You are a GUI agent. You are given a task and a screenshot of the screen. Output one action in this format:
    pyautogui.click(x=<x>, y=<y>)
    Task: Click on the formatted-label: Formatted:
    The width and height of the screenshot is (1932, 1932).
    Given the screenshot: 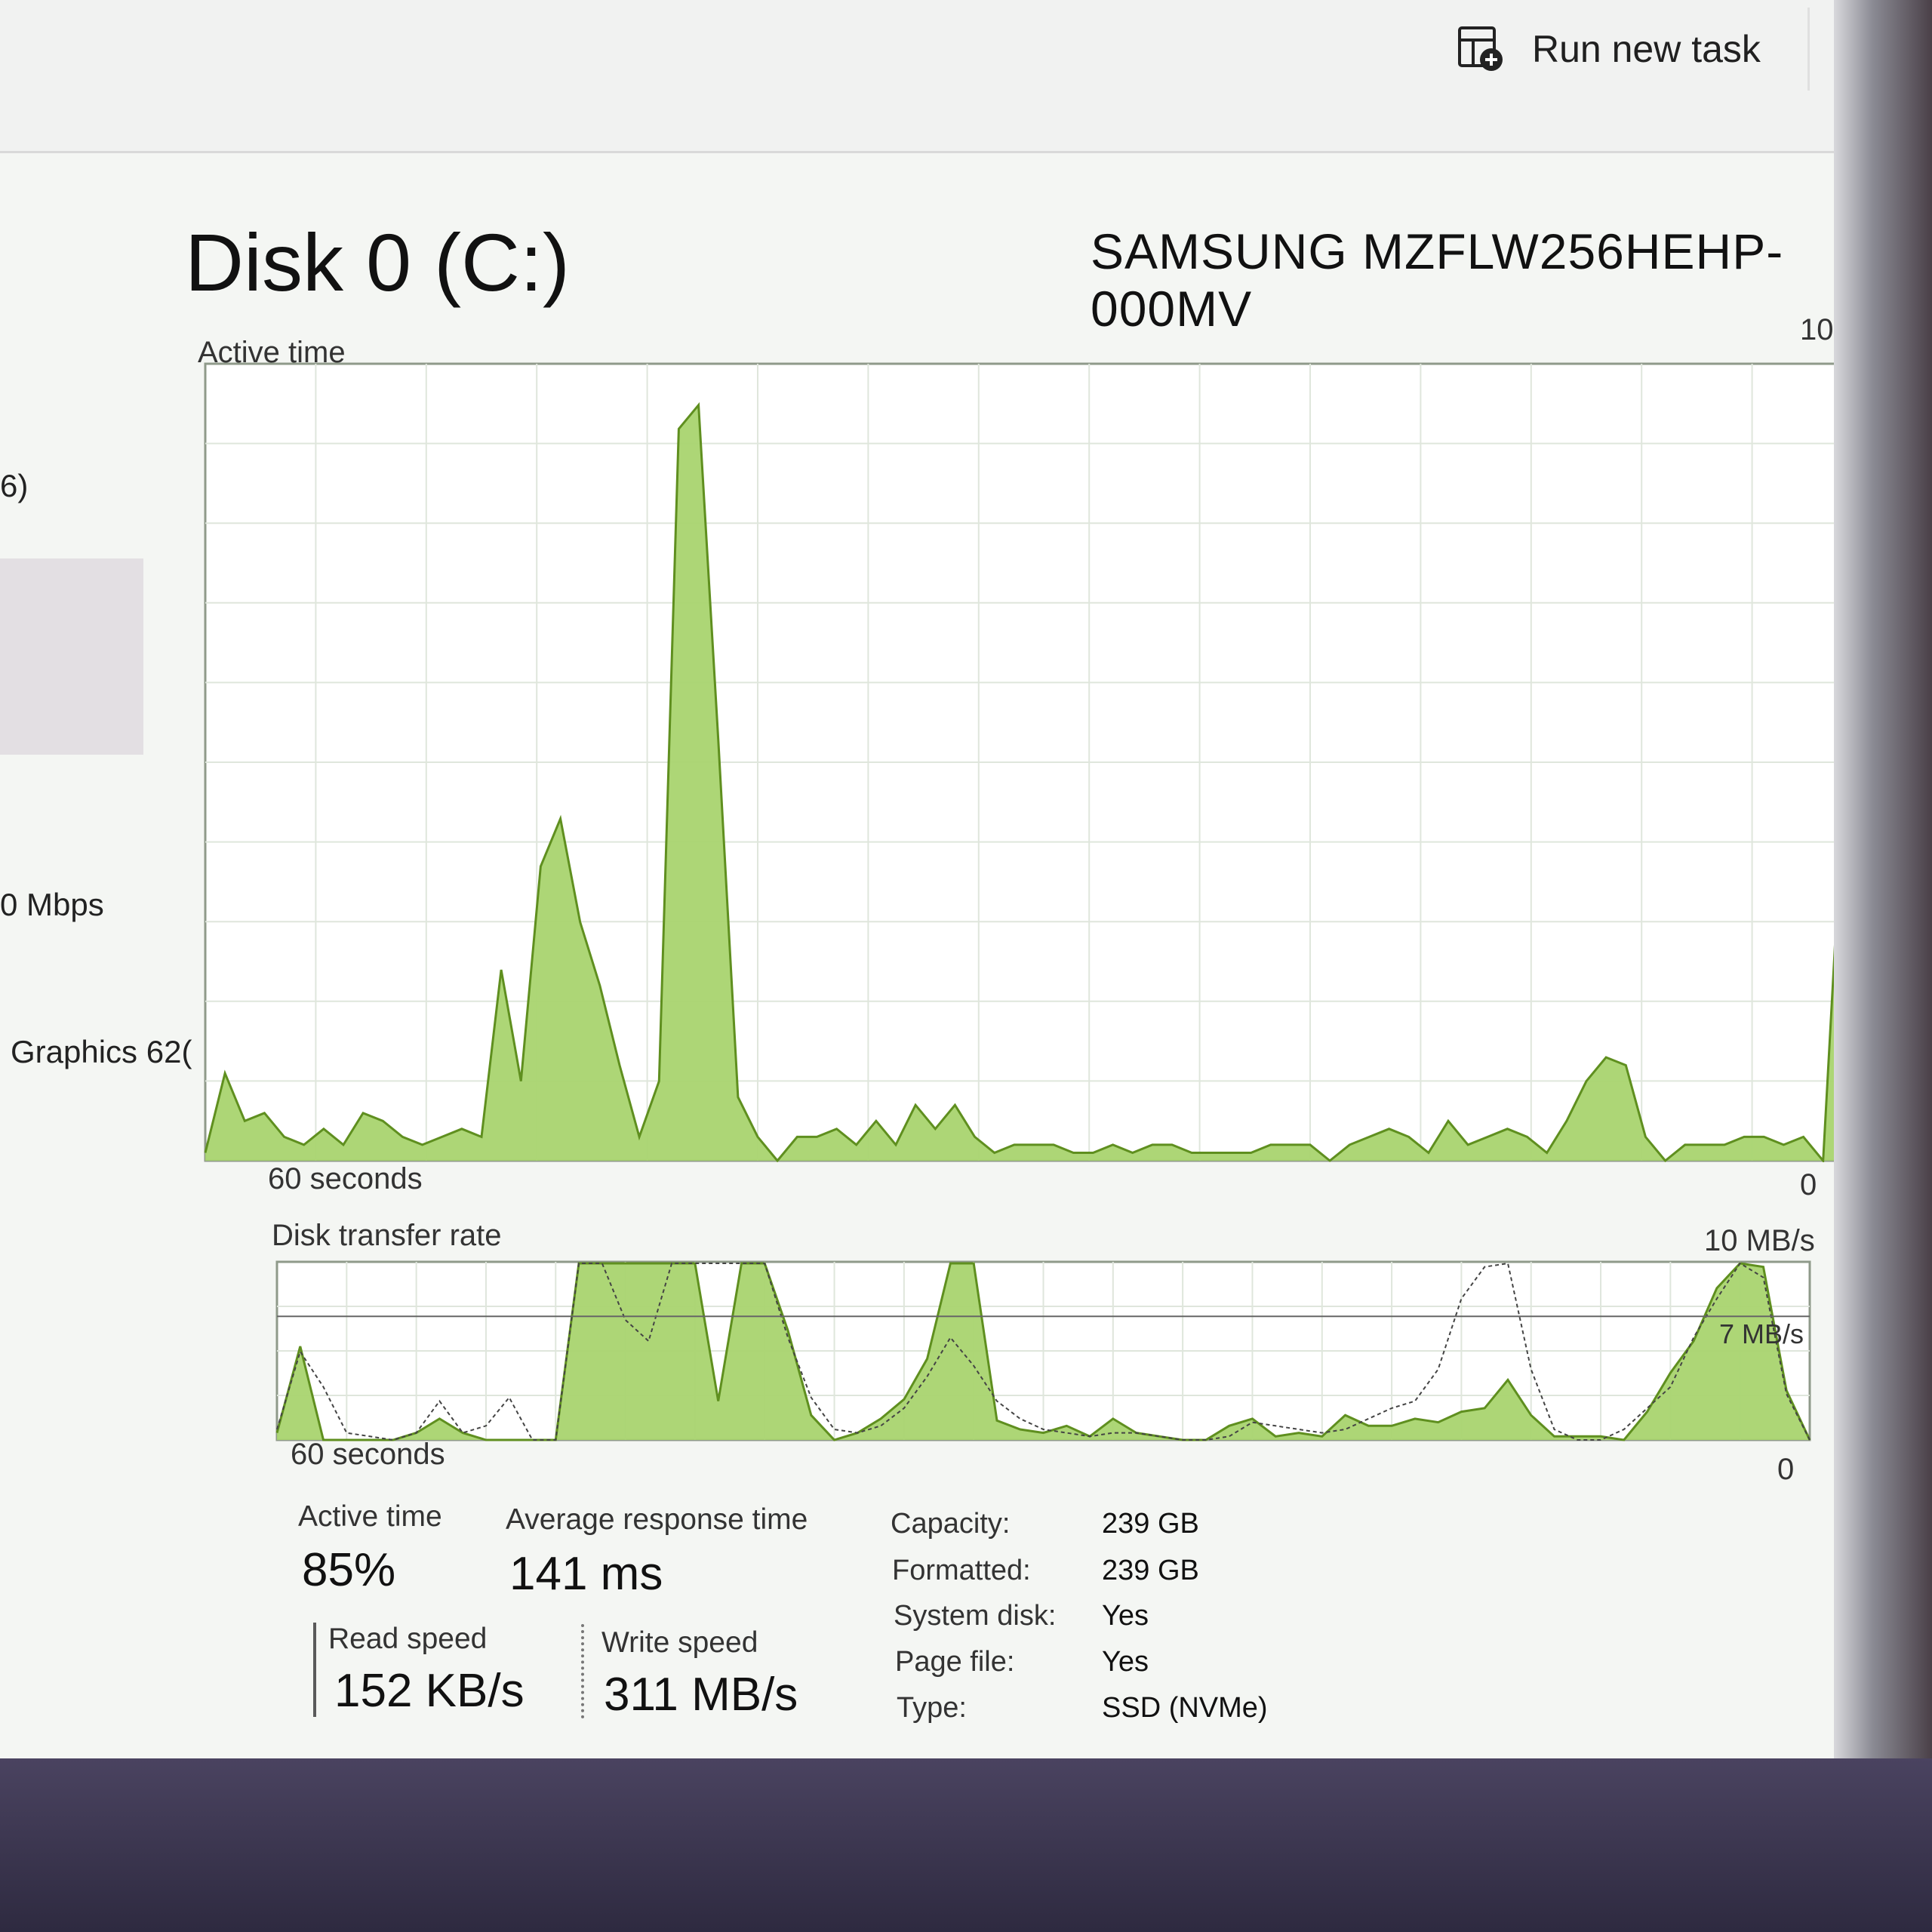 What is the action you would take?
    pyautogui.click(x=961, y=1570)
    